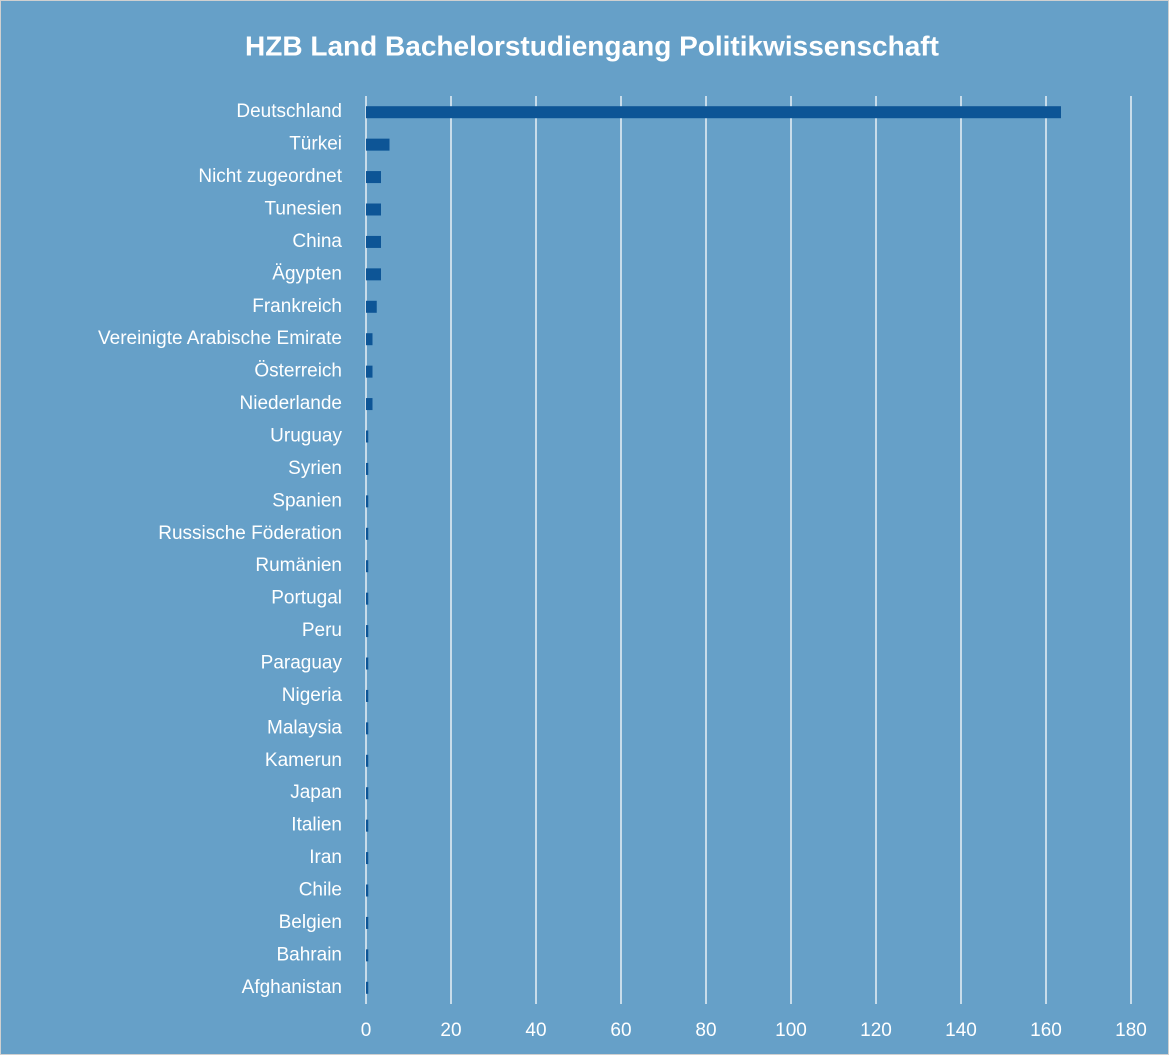 The height and width of the screenshot is (1055, 1169). What do you see at coordinates (316, 792) in the screenshot?
I see `y-tick-label: Japan` at bounding box center [316, 792].